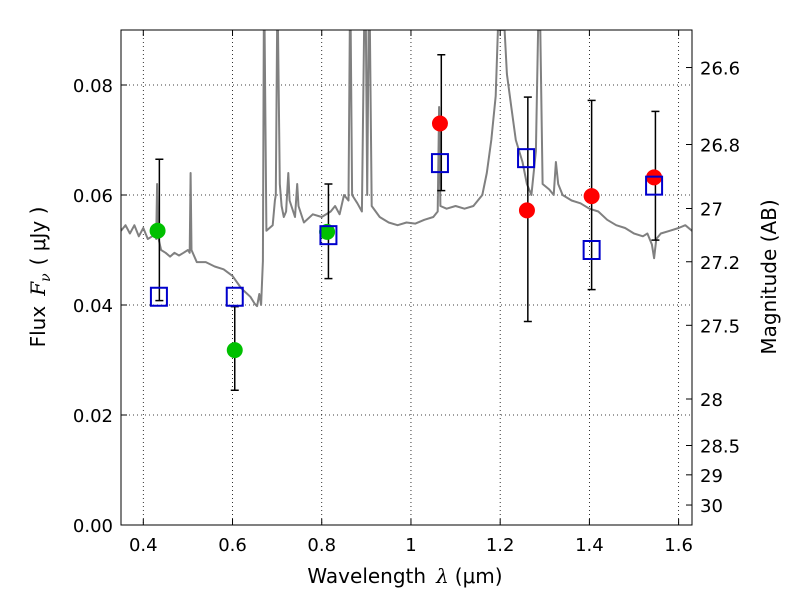 The height and width of the screenshot is (600, 800). I want to click on y-tick-label: 0.06, so click(93, 196).